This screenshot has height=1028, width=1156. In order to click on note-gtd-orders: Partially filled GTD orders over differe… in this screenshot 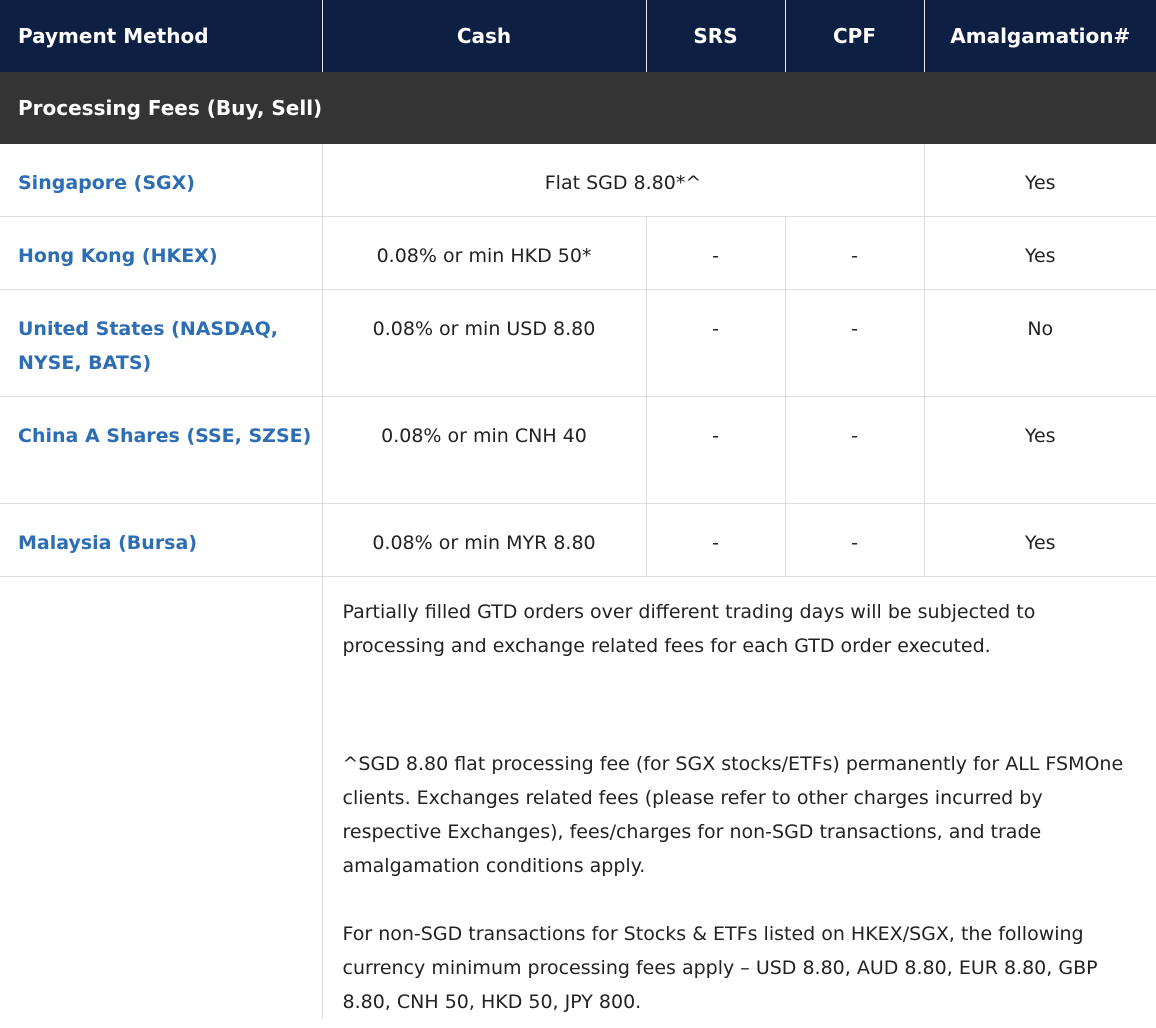, I will do `click(689, 629)`.